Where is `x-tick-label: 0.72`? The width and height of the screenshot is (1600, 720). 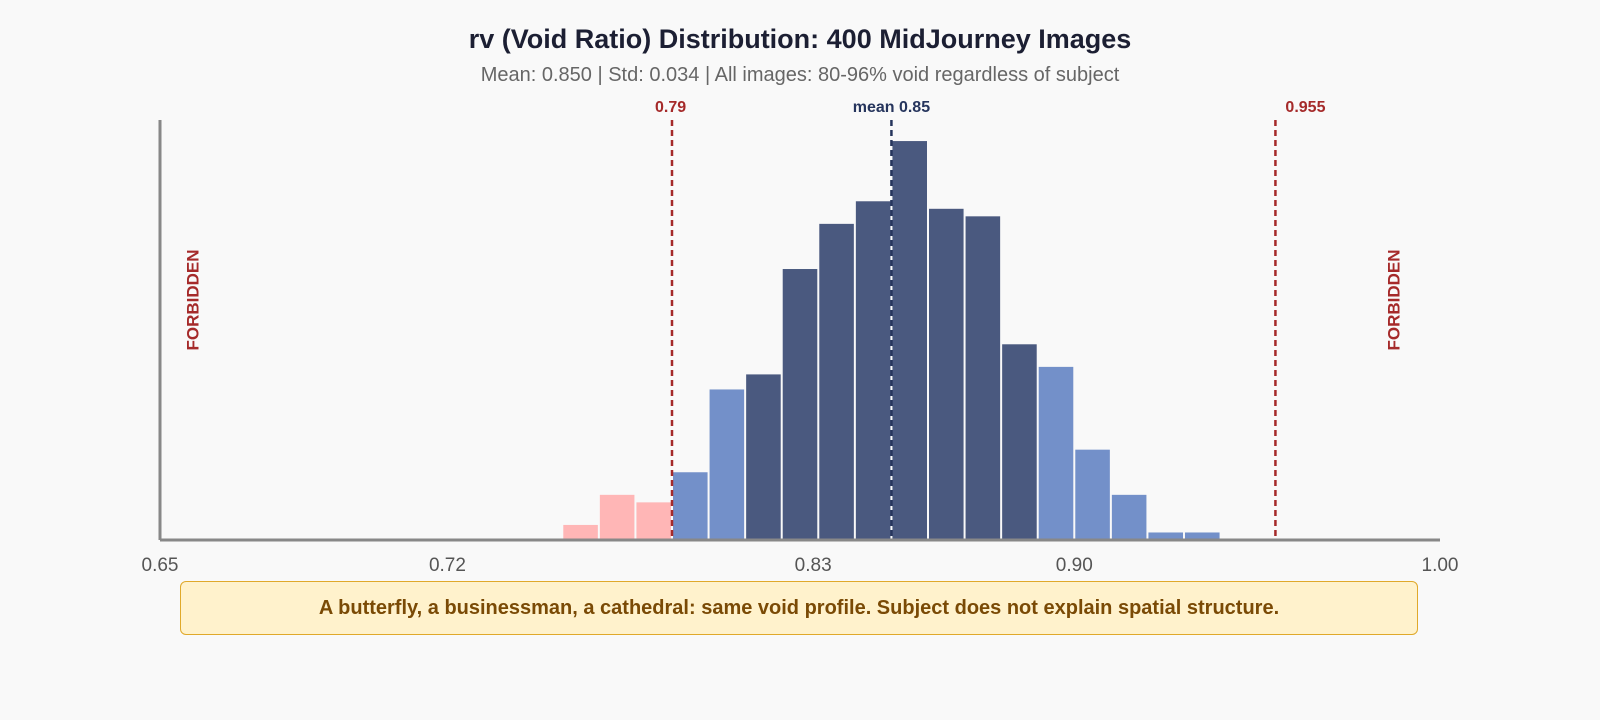
x-tick-label: 0.72 is located at coordinates (447, 565).